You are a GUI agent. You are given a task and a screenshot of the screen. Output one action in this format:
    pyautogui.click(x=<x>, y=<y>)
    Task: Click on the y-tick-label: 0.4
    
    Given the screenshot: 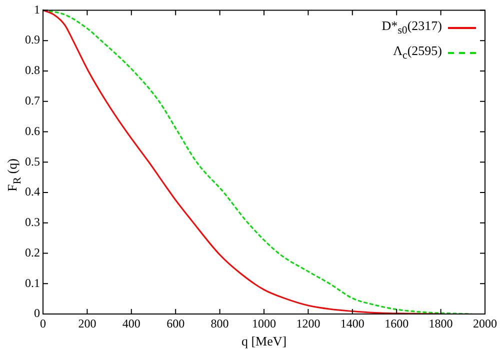 What is the action you would take?
    pyautogui.click(x=32, y=191)
    